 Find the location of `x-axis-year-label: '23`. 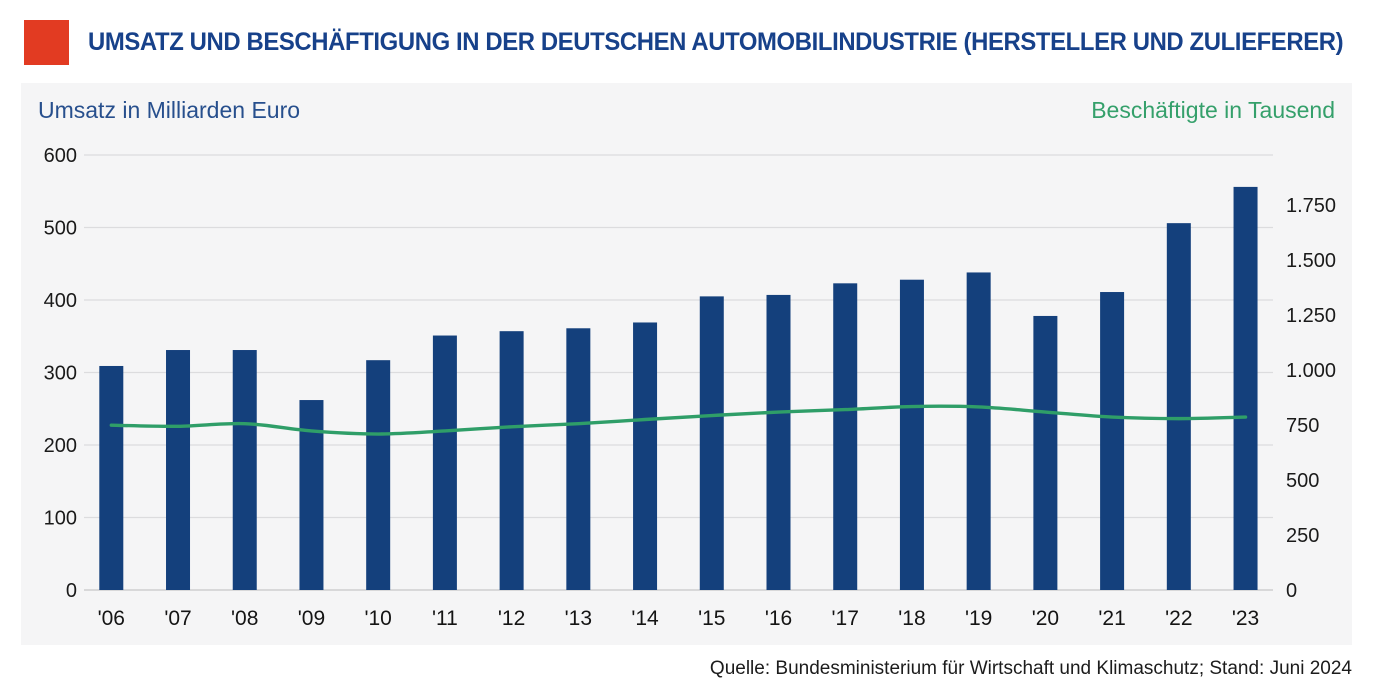

x-axis-year-label: '23 is located at coordinates (1245, 618).